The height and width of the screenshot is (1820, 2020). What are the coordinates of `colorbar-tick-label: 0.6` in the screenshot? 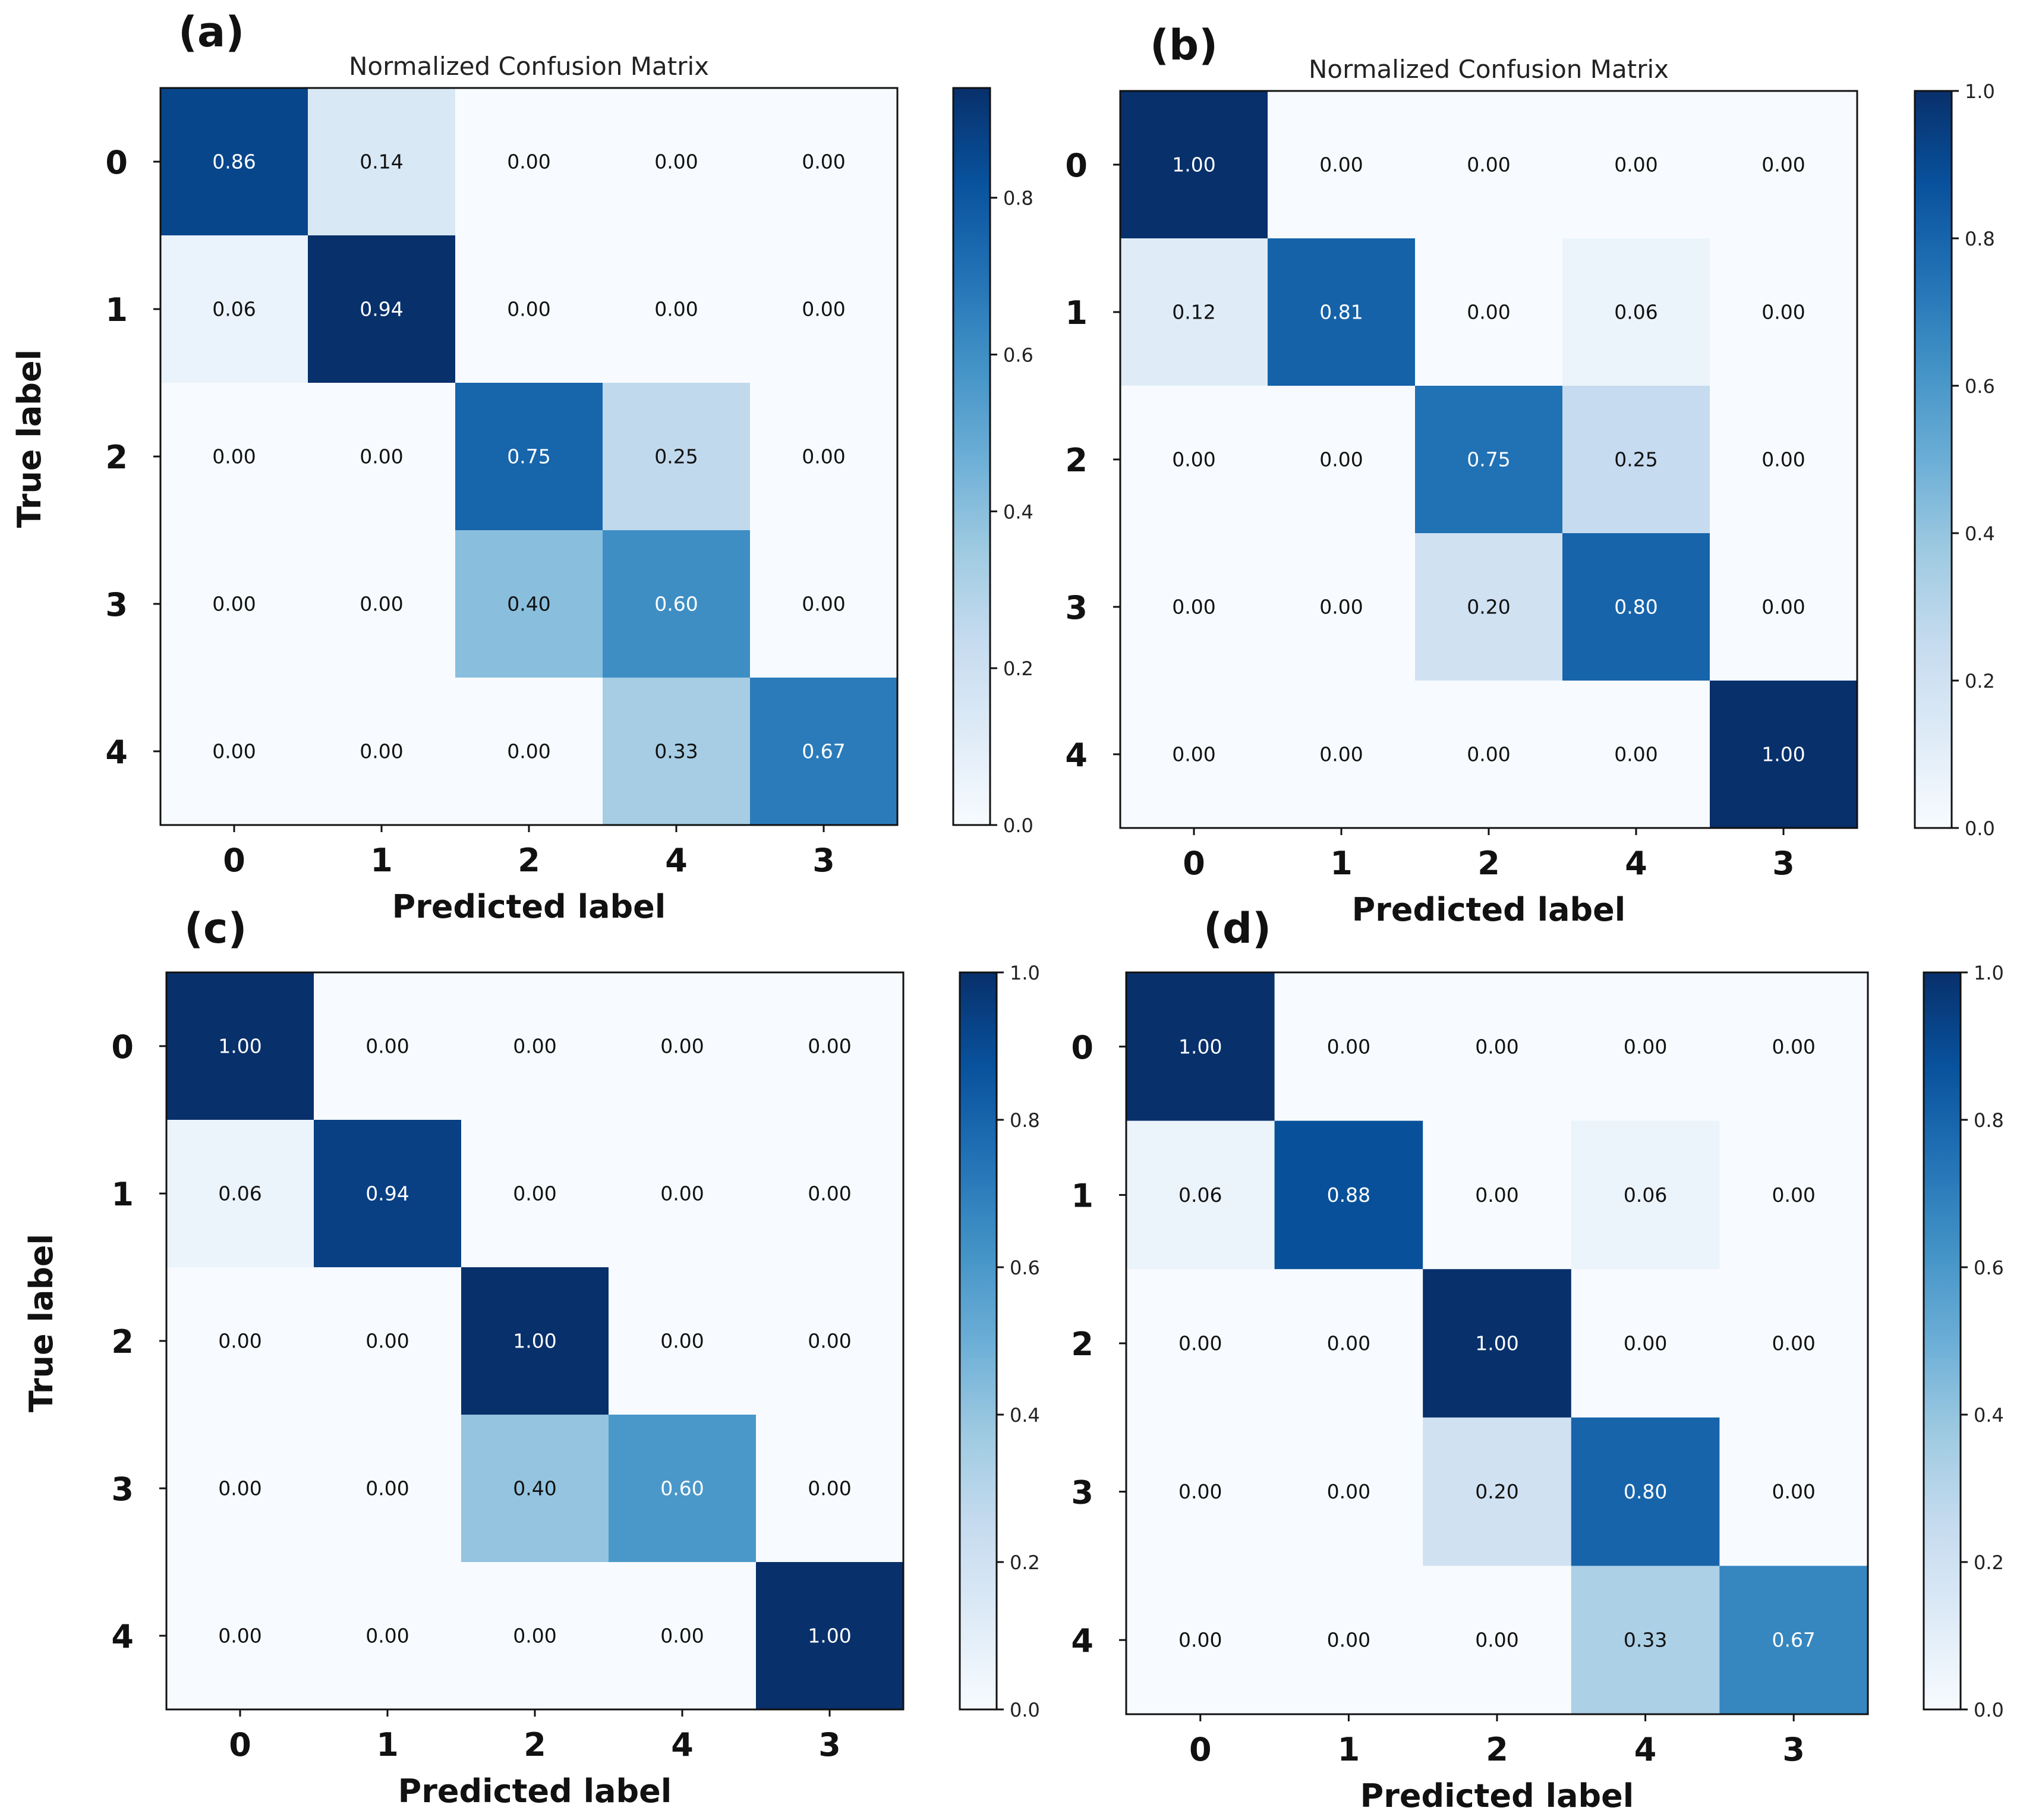 It's located at (1025, 1268).